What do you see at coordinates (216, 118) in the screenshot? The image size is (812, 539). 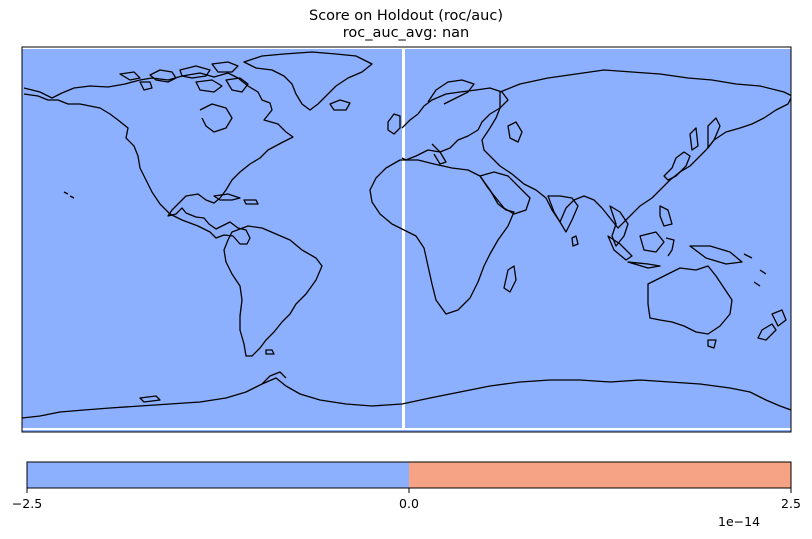 I see `coastline-hudson` at bounding box center [216, 118].